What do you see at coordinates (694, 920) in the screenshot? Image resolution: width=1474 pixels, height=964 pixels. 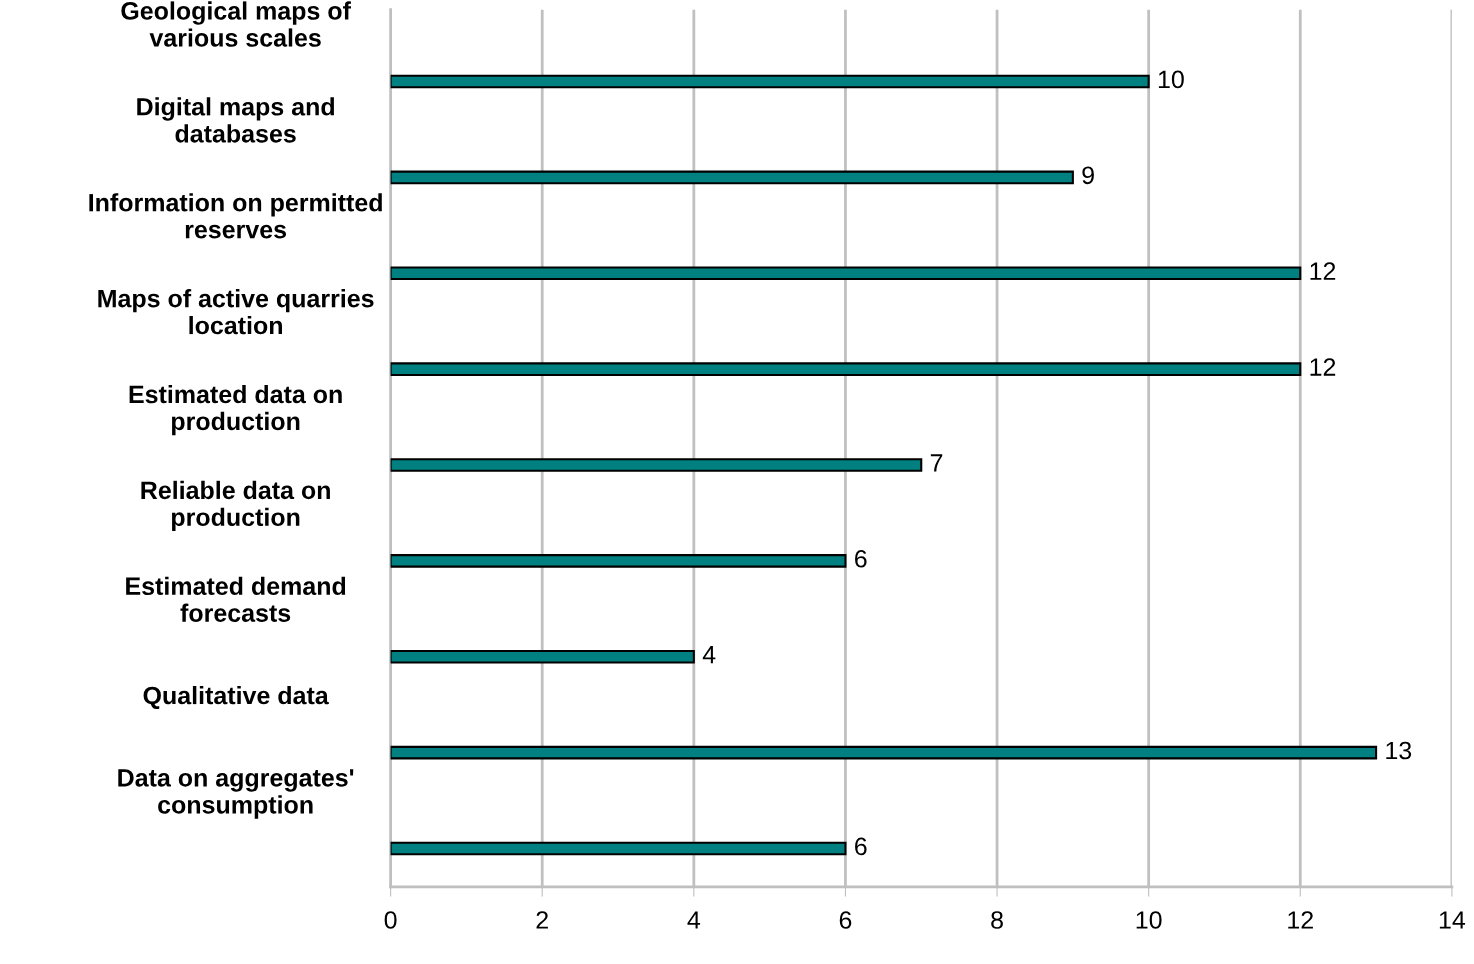 I see `x-tick-label: 4` at bounding box center [694, 920].